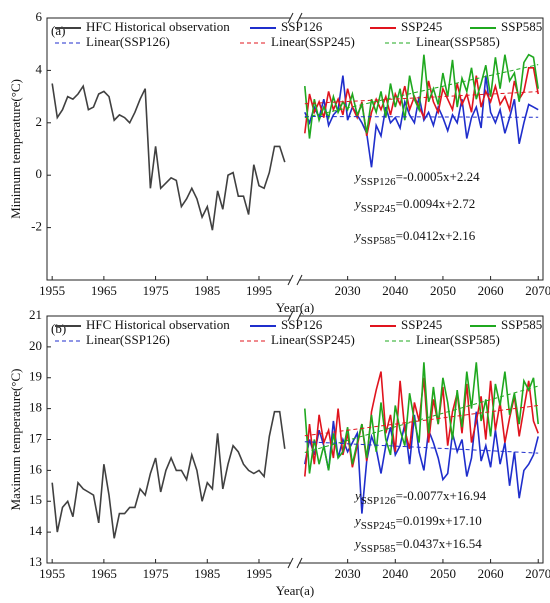  Describe the element at coordinates (438, 176) in the screenshot. I see `equation-rhs: =-0.0005x+2.24` at that location.